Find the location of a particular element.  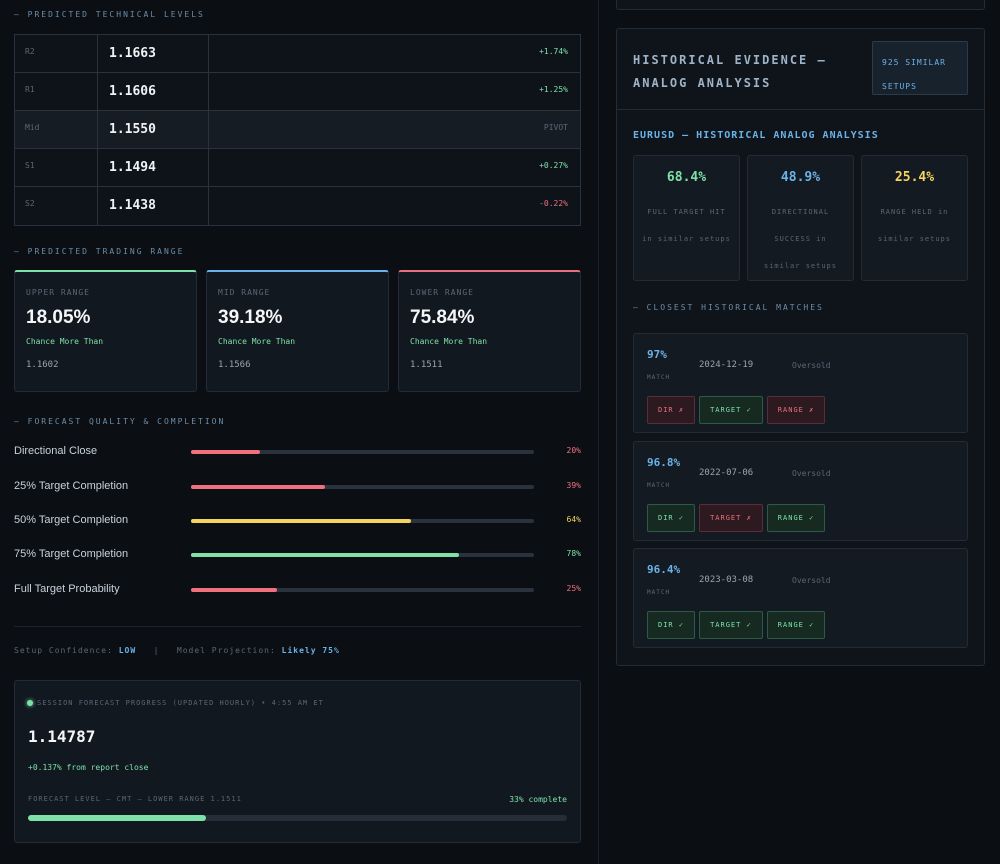

quality-value: 64% is located at coordinates (573, 519).